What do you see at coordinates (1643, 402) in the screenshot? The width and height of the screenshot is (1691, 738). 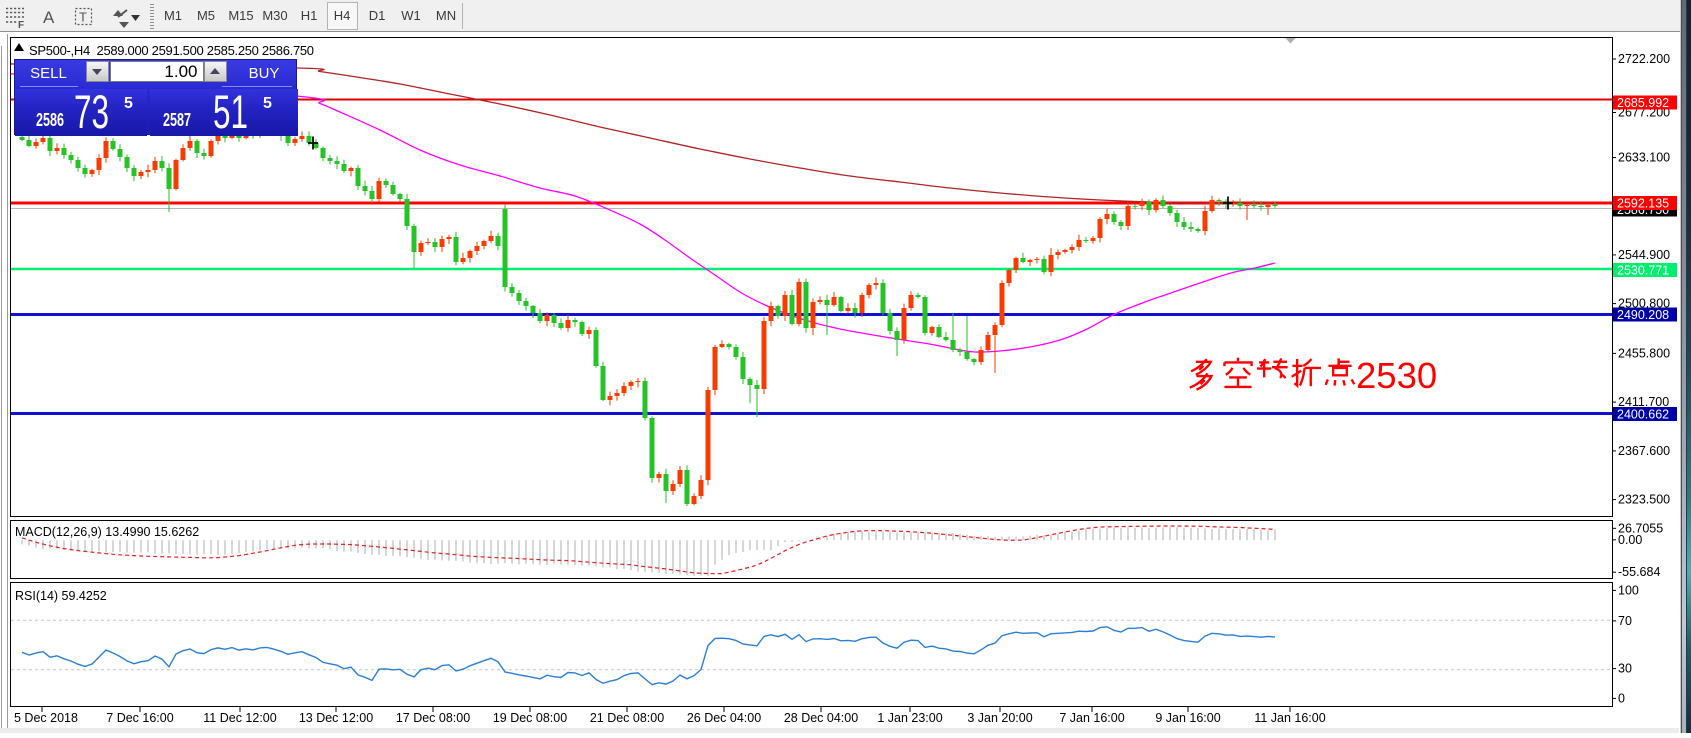 I see `svg-text: 2411.700` at bounding box center [1643, 402].